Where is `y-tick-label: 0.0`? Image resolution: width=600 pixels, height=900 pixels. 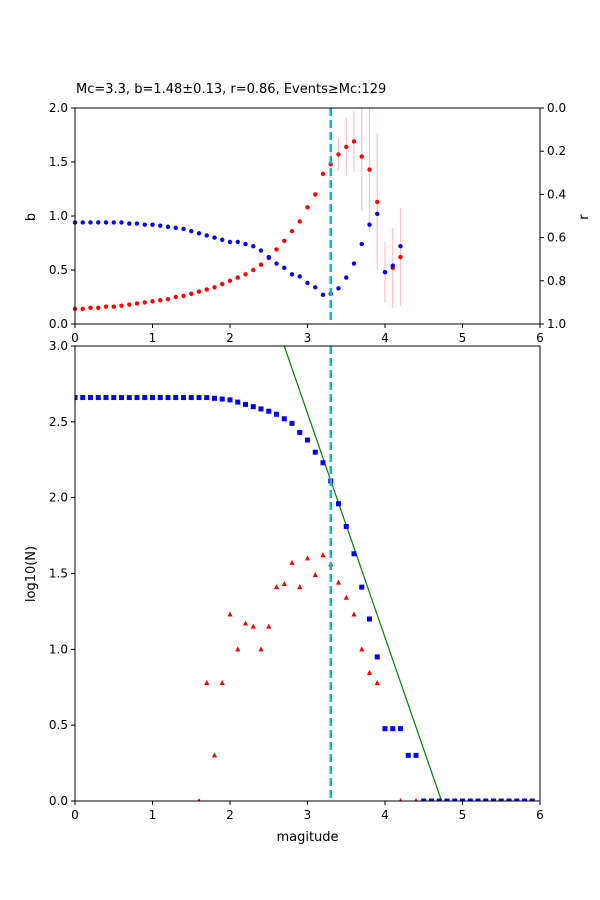
y-tick-label: 0.0 is located at coordinates (58, 801).